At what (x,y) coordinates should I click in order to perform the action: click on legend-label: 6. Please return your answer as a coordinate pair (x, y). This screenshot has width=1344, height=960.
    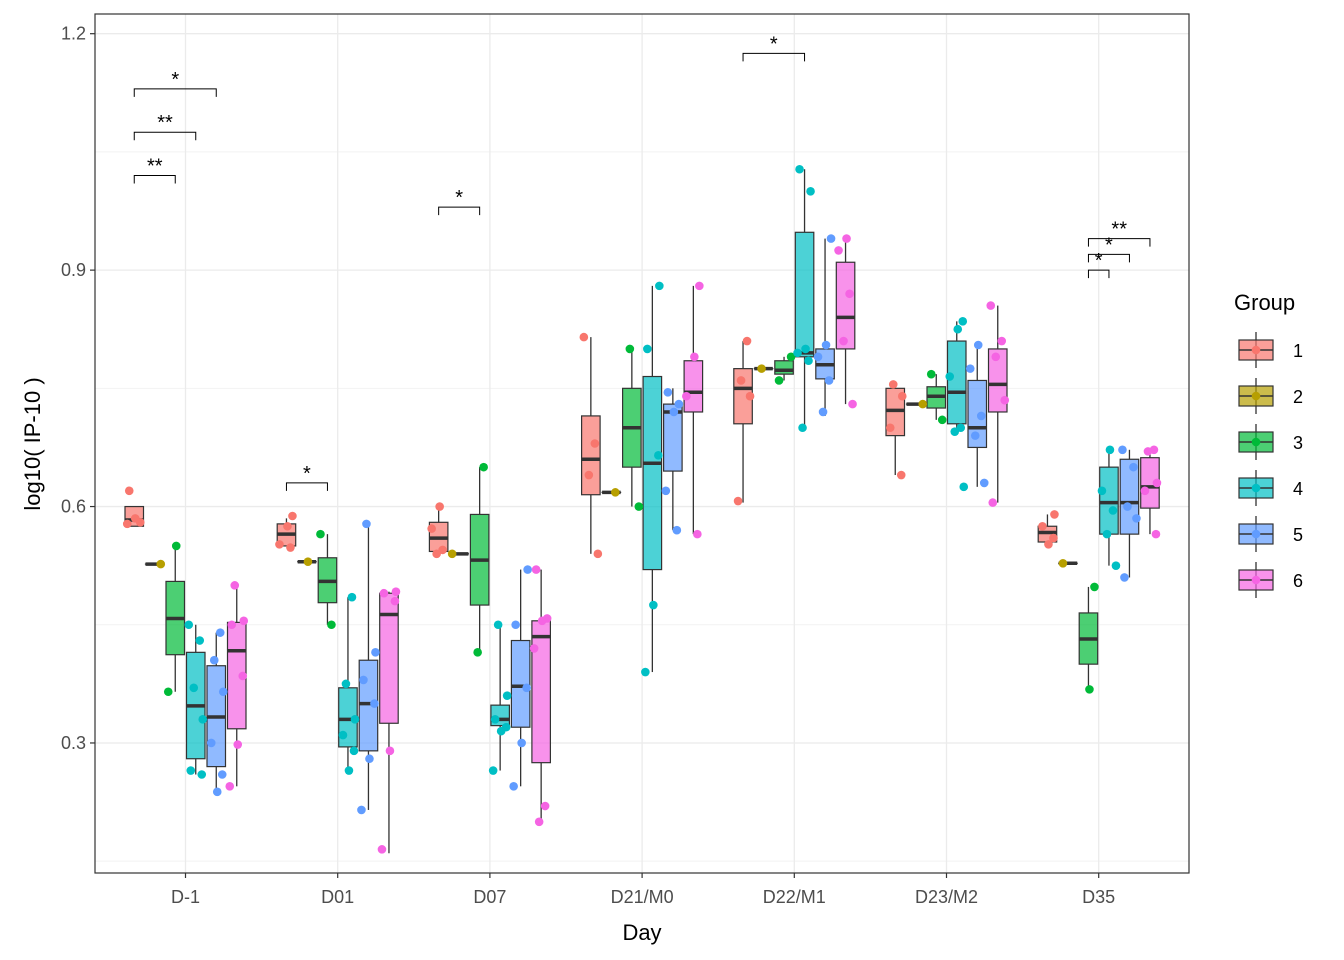
    Looking at the image, I should click on (1298, 581).